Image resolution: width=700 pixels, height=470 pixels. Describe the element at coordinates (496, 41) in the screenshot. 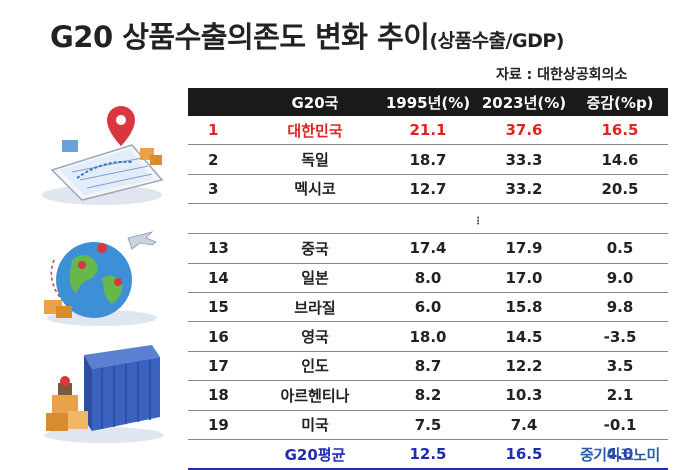

I see `title-subtitle: (상품수출/GDP)` at that location.